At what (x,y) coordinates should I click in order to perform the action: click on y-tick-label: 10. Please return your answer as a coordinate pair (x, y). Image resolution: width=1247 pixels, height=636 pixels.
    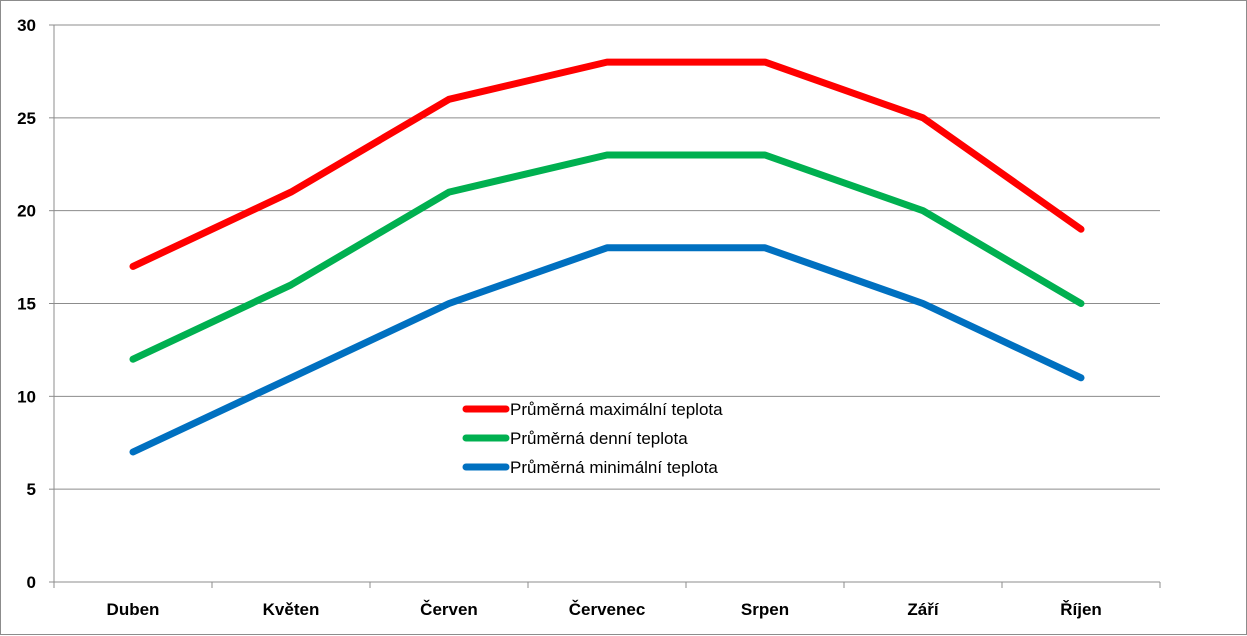
    Looking at the image, I should click on (26, 396).